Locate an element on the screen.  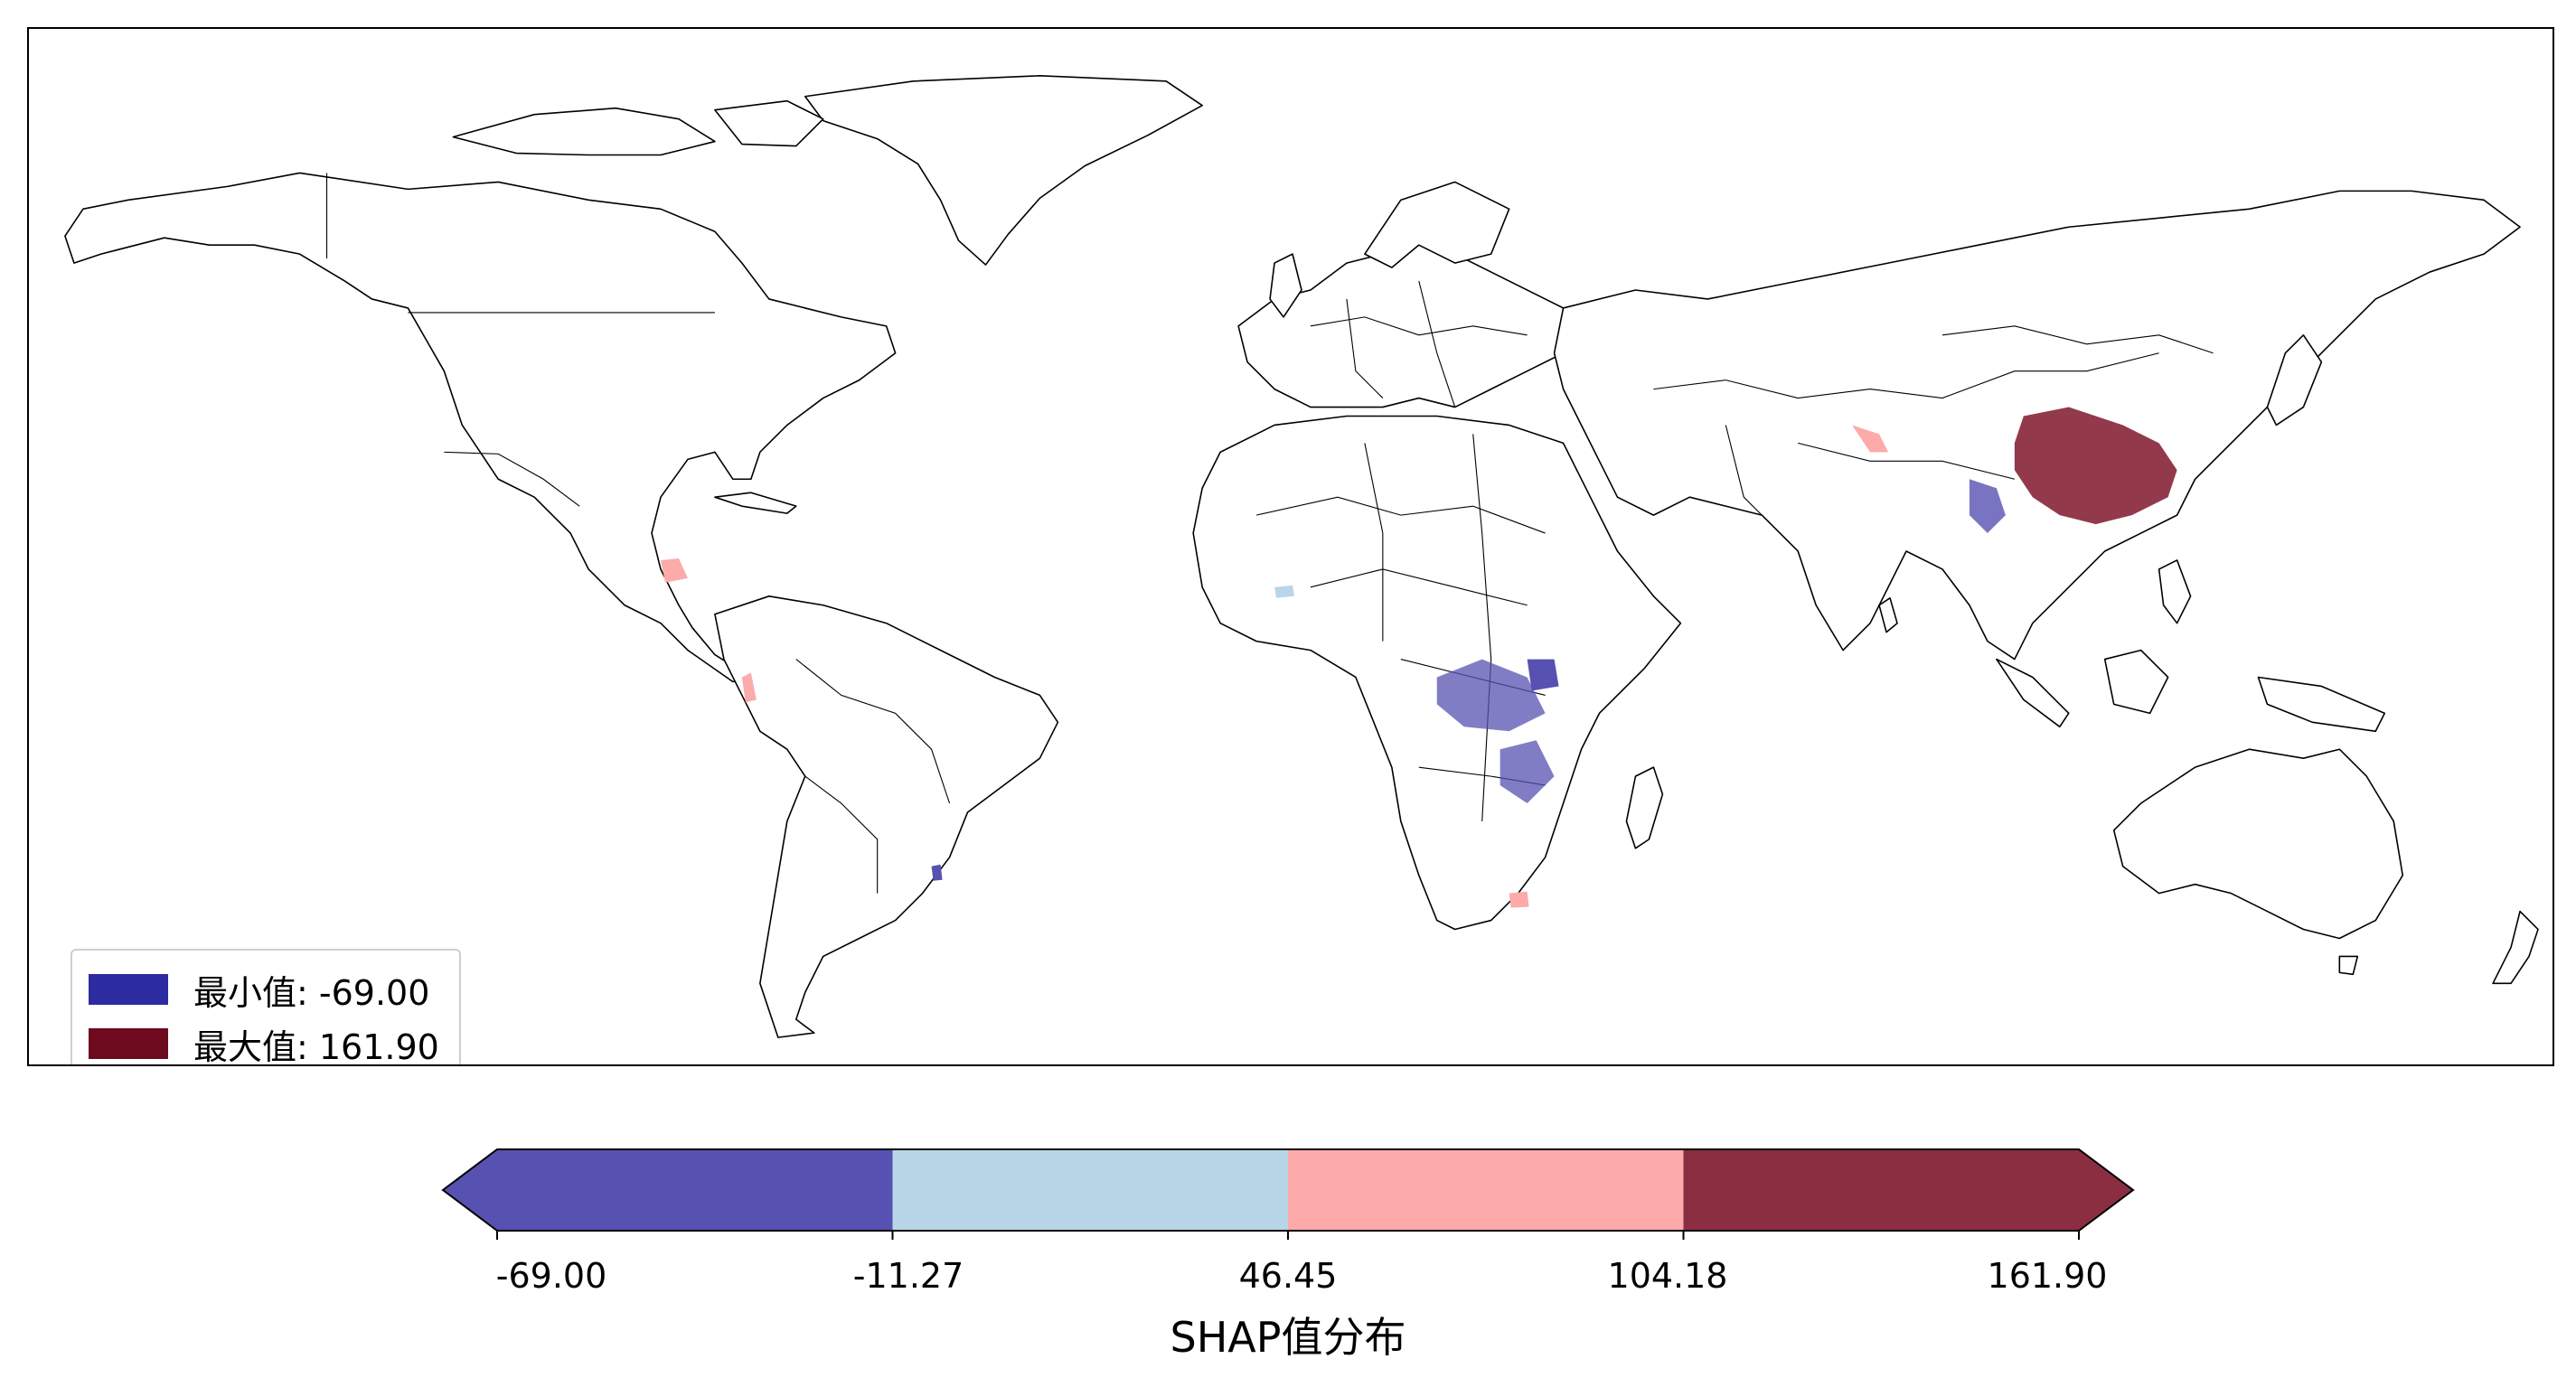
colorbar-tick-2: 46.45 is located at coordinates (1288, 1276).